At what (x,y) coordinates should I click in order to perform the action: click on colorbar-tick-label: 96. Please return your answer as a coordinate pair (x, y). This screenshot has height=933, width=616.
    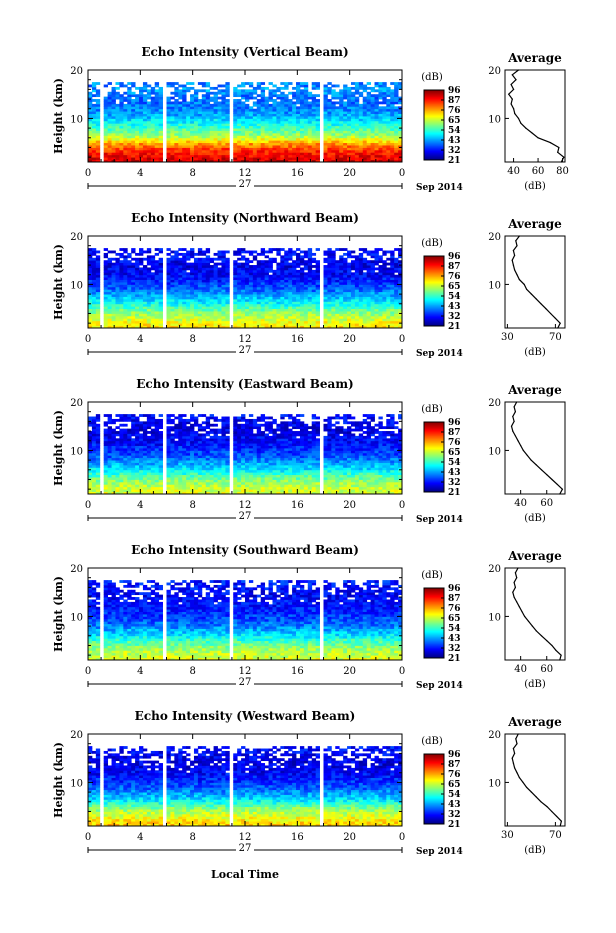
    Looking at the image, I should click on (454, 91).